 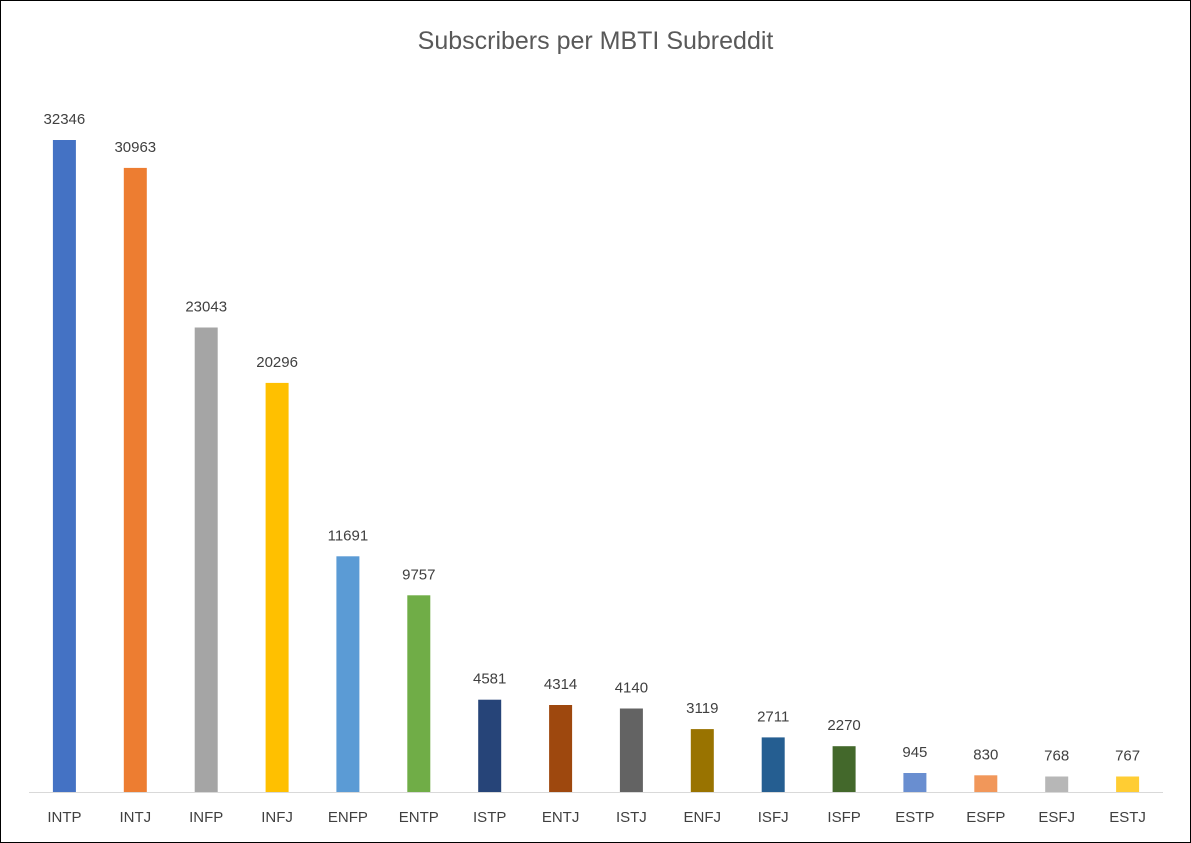 What do you see at coordinates (206, 307) in the screenshot?
I see `data-label-infp: 23043` at bounding box center [206, 307].